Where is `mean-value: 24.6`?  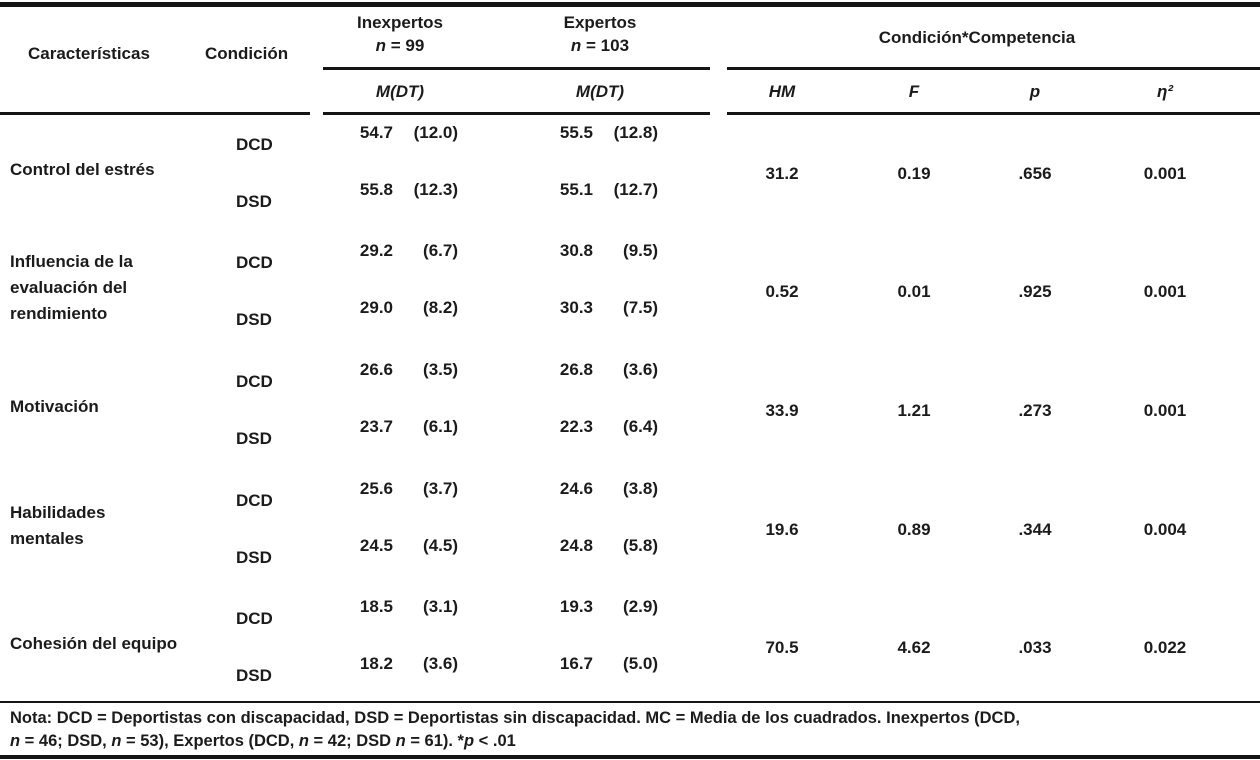
mean-value: 24.6 is located at coordinates (576, 488).